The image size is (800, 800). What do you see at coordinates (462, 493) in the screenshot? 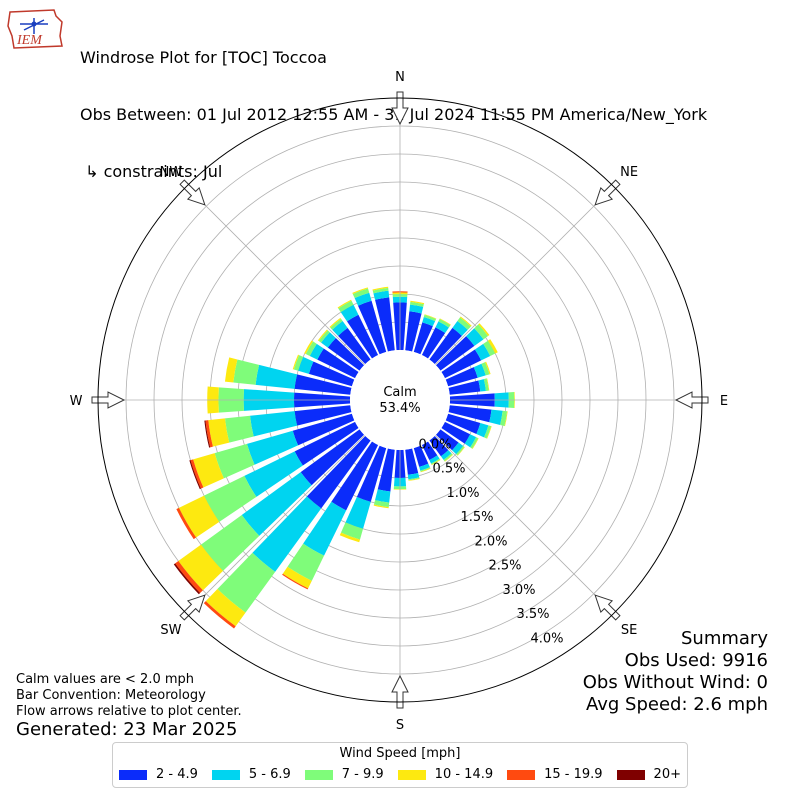
I see `radial-tick-label: 1.0%` at bounding box center [462, 493].